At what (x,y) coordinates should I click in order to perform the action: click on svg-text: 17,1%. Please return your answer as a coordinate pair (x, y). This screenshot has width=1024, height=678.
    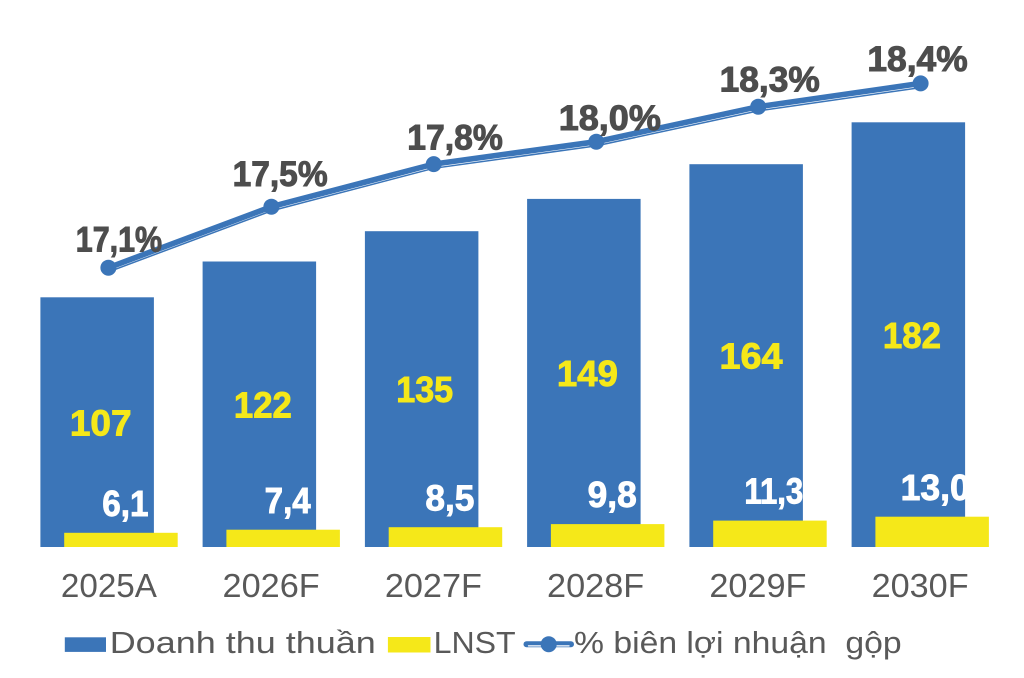
    Looking at the image, I should click on (119, 240).